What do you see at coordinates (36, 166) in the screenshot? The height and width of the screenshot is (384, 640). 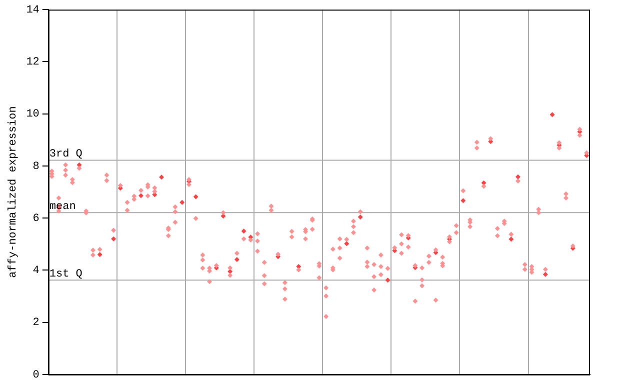 I see `y-tick-label: 8` at bounding box center [36, 166].